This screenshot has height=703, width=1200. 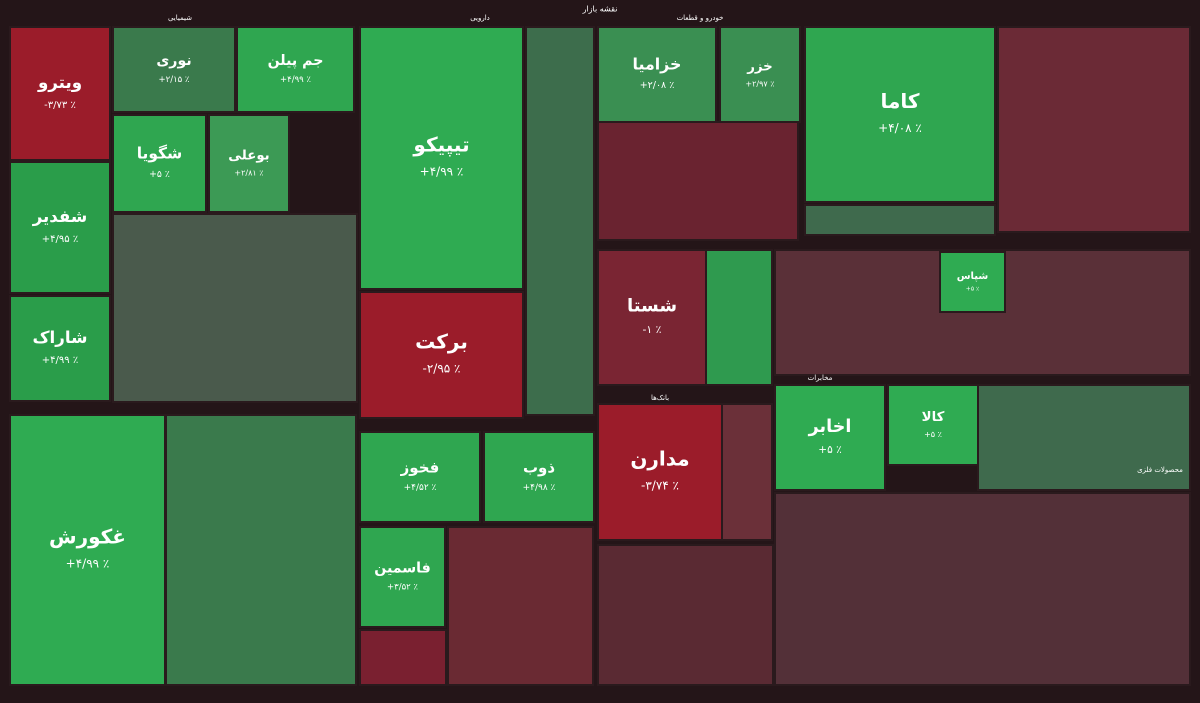 I want to click on sector-label: مخابرات, so click(x=820, y=378).